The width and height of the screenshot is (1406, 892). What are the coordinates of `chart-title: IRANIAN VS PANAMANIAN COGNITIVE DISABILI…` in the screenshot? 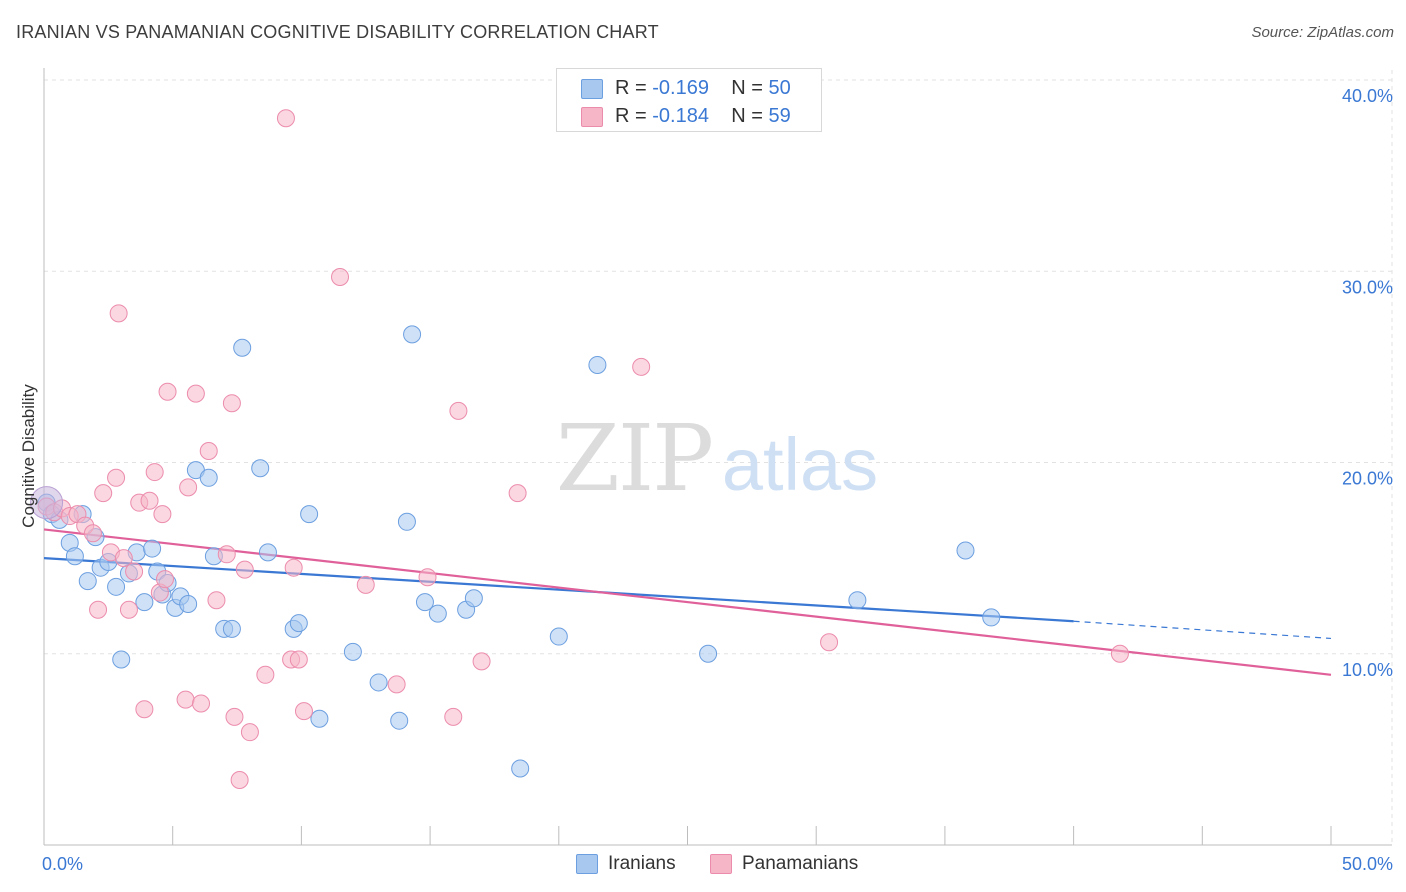 It's located at (337, 32).